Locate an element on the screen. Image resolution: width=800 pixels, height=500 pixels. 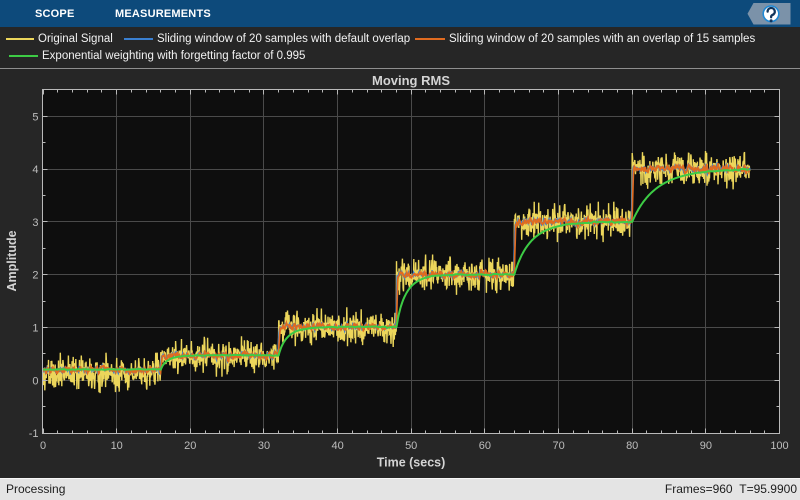
svg-text: 10 is located at coordinates (117, 446).